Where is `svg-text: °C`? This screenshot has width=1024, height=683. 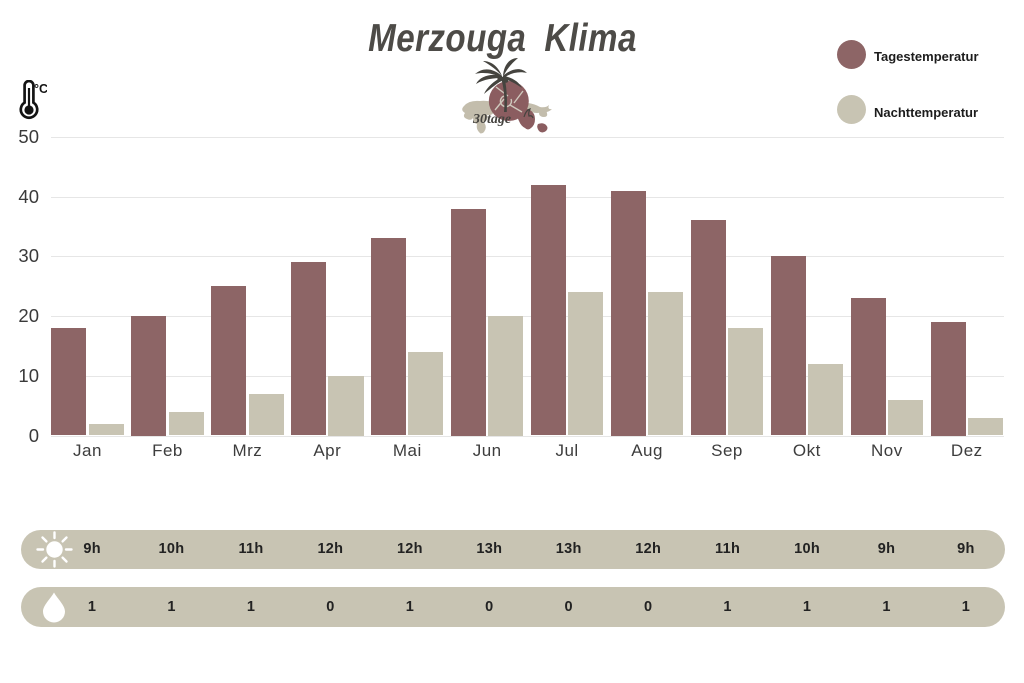
svg-text: °C is located at coordinates (40, 89).